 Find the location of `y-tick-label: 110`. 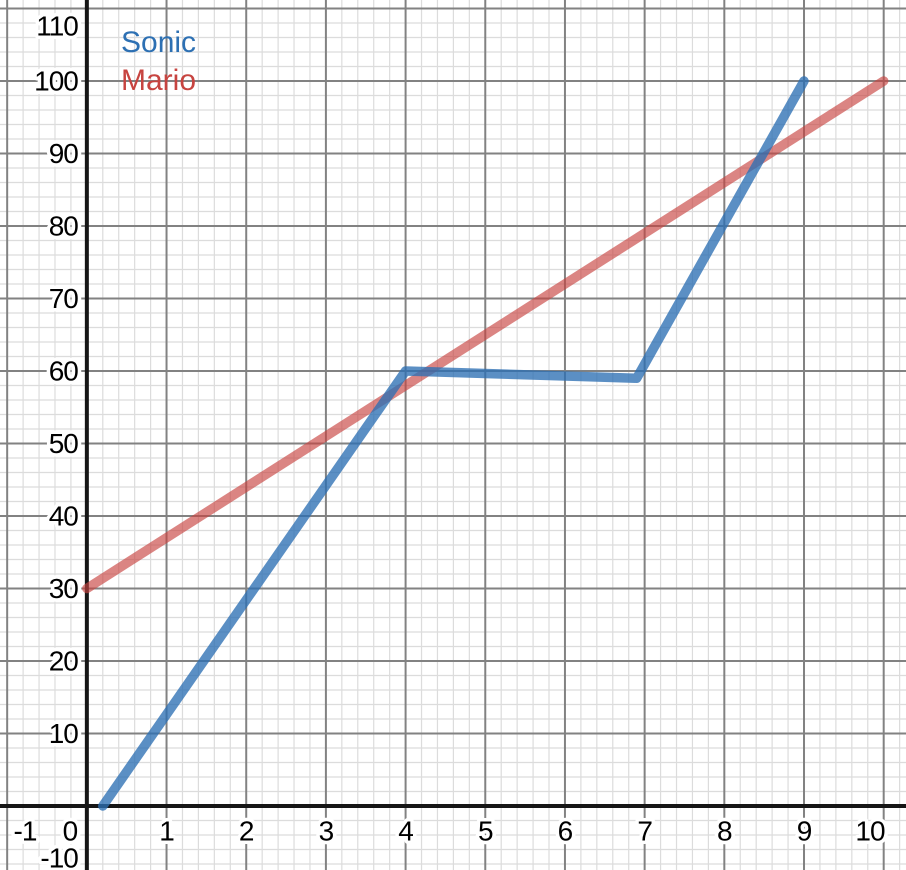

y-tick-label: 110 is located at coordinates (57, 26).